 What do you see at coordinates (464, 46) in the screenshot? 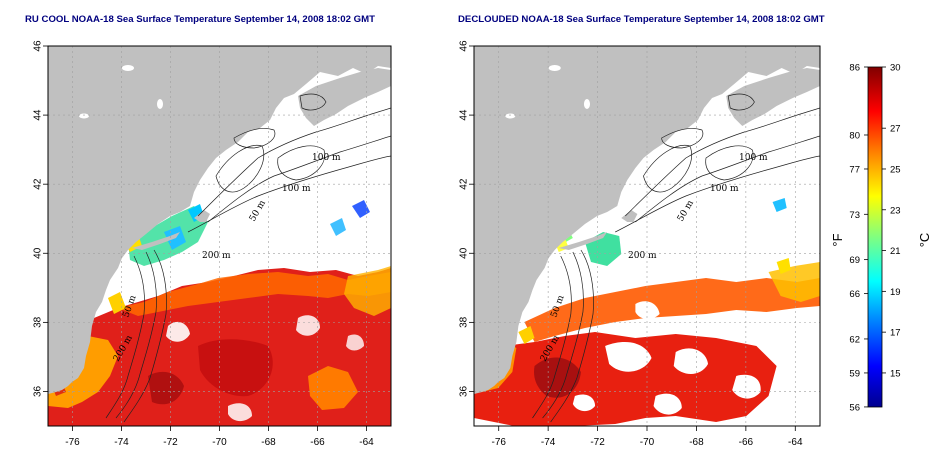
I see `right-lat-tick-label: 46` at bounding box center [464, 46].